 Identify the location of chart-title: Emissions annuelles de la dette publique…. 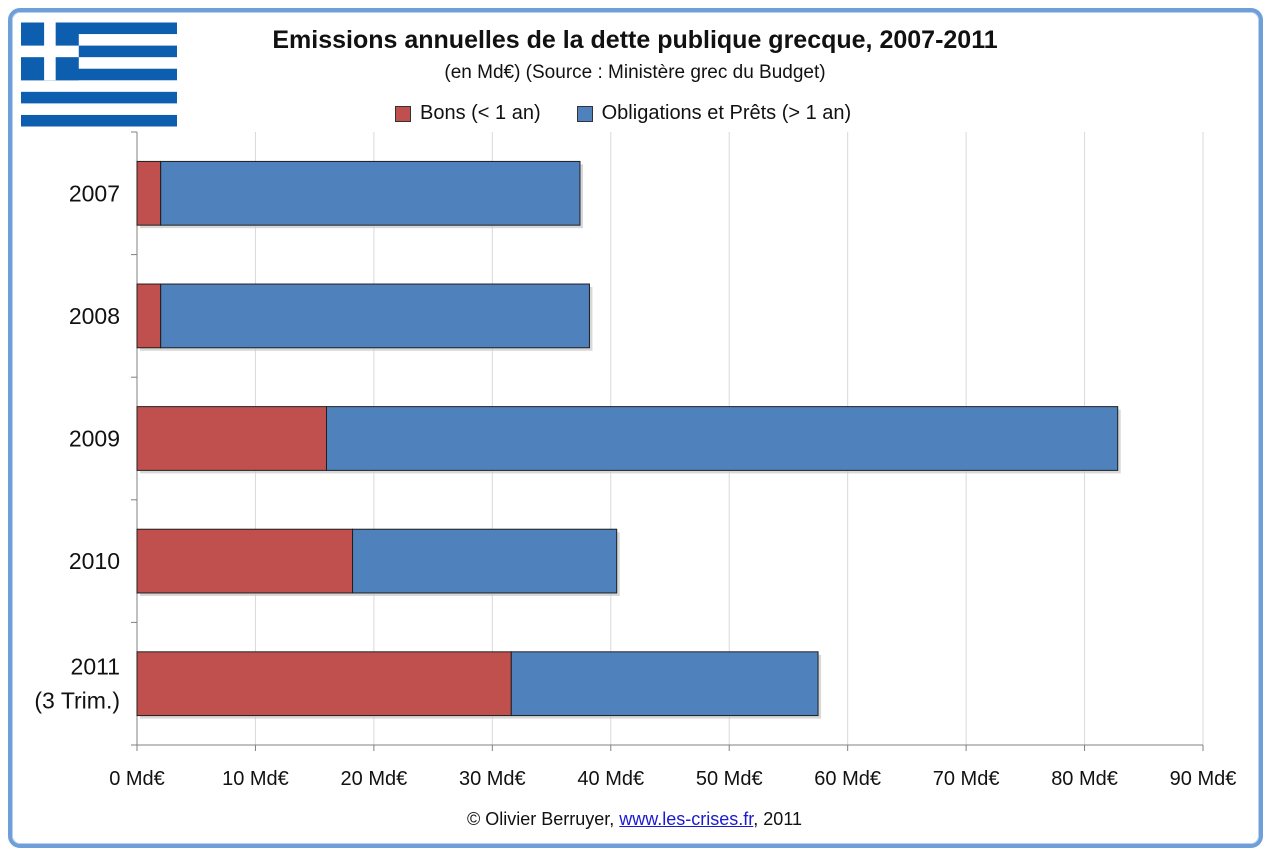
(635, 40).